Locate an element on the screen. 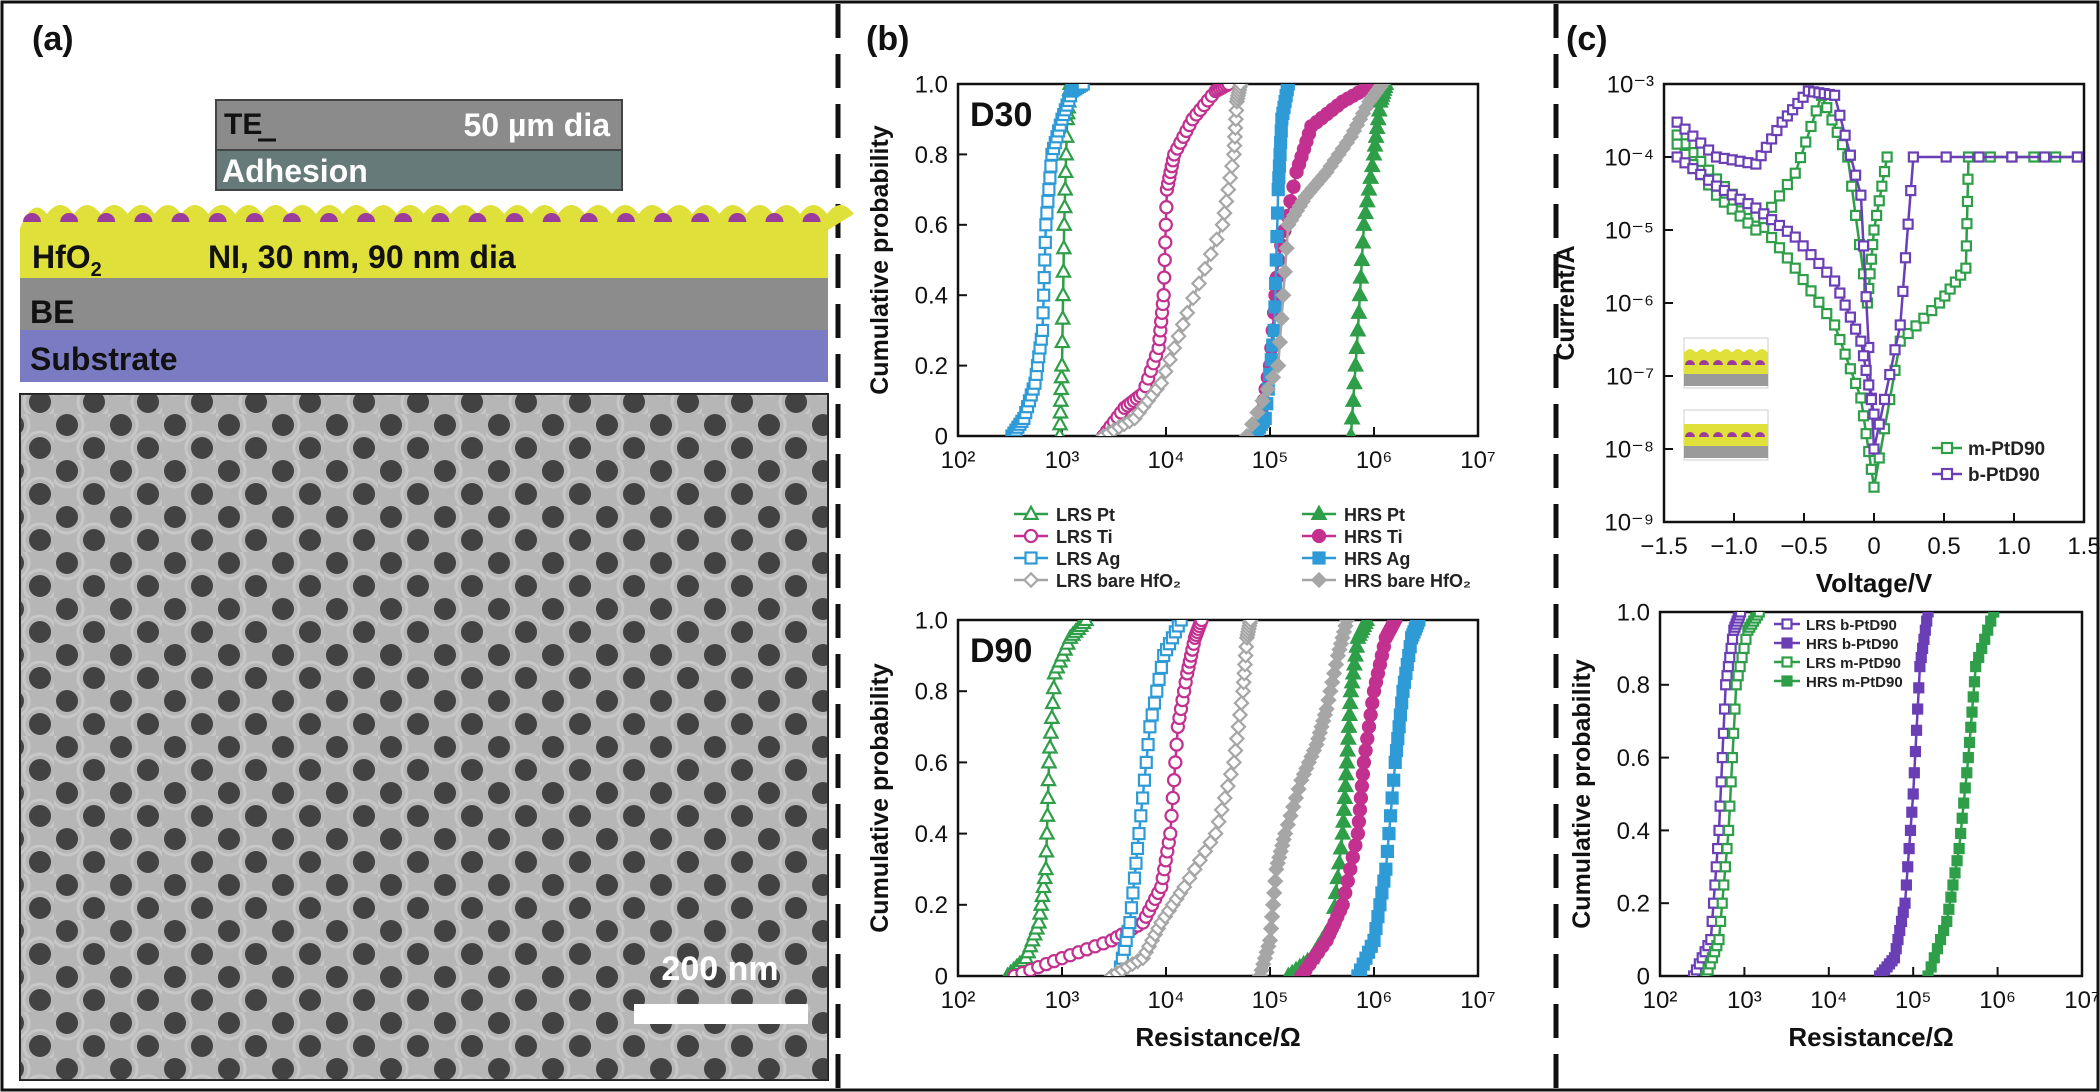 The height and width of the screenshot is (1092, 2100). x-tick-label: 10⁵ is located at coordinates (1270, 1000).